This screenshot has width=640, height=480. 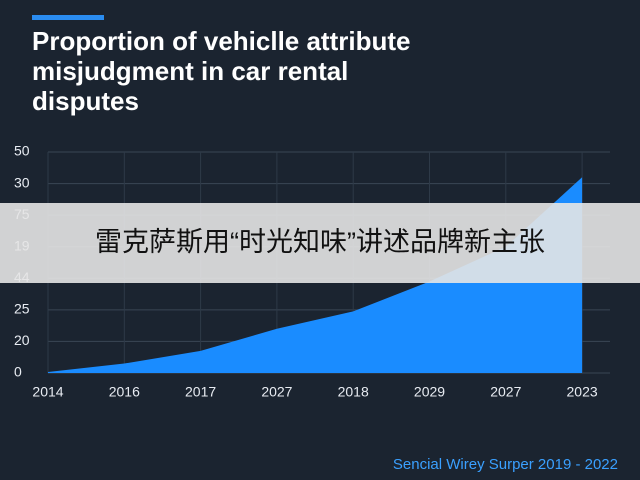 What do you see at coordinates (429, 392) in the screenshot?
I see `x-tick-label: 2029` at bounding box center [429, 392].